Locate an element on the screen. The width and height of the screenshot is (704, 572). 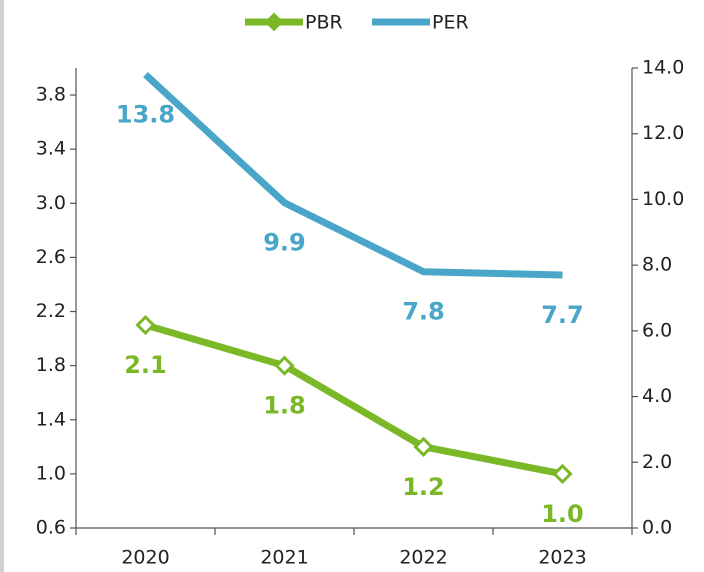
y2-tick-label: 4.0 is located at coordinates (657, 396).